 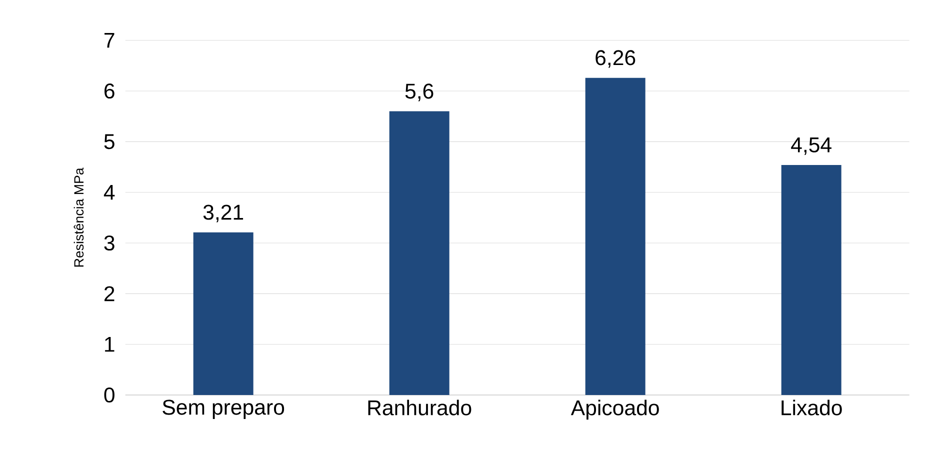 What do you see at coordinates (614, 410) in the screenshot?
I see `x-tick-label: Apicoado` at bounding box center [614, 410].